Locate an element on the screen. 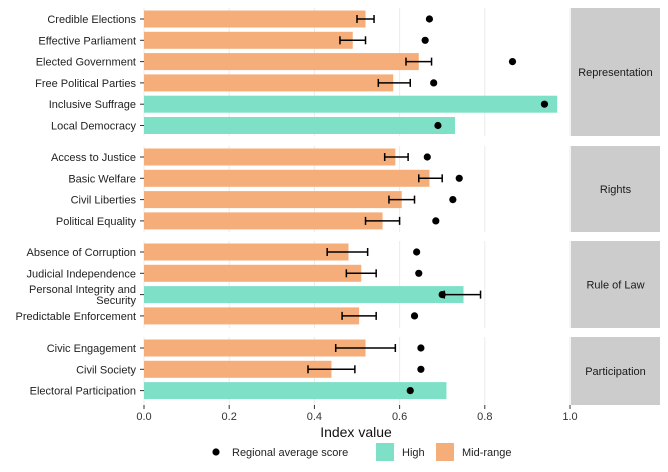 This screenshot has height=472, width=668. legend-swatch-high is located at coordinates (385, 452).